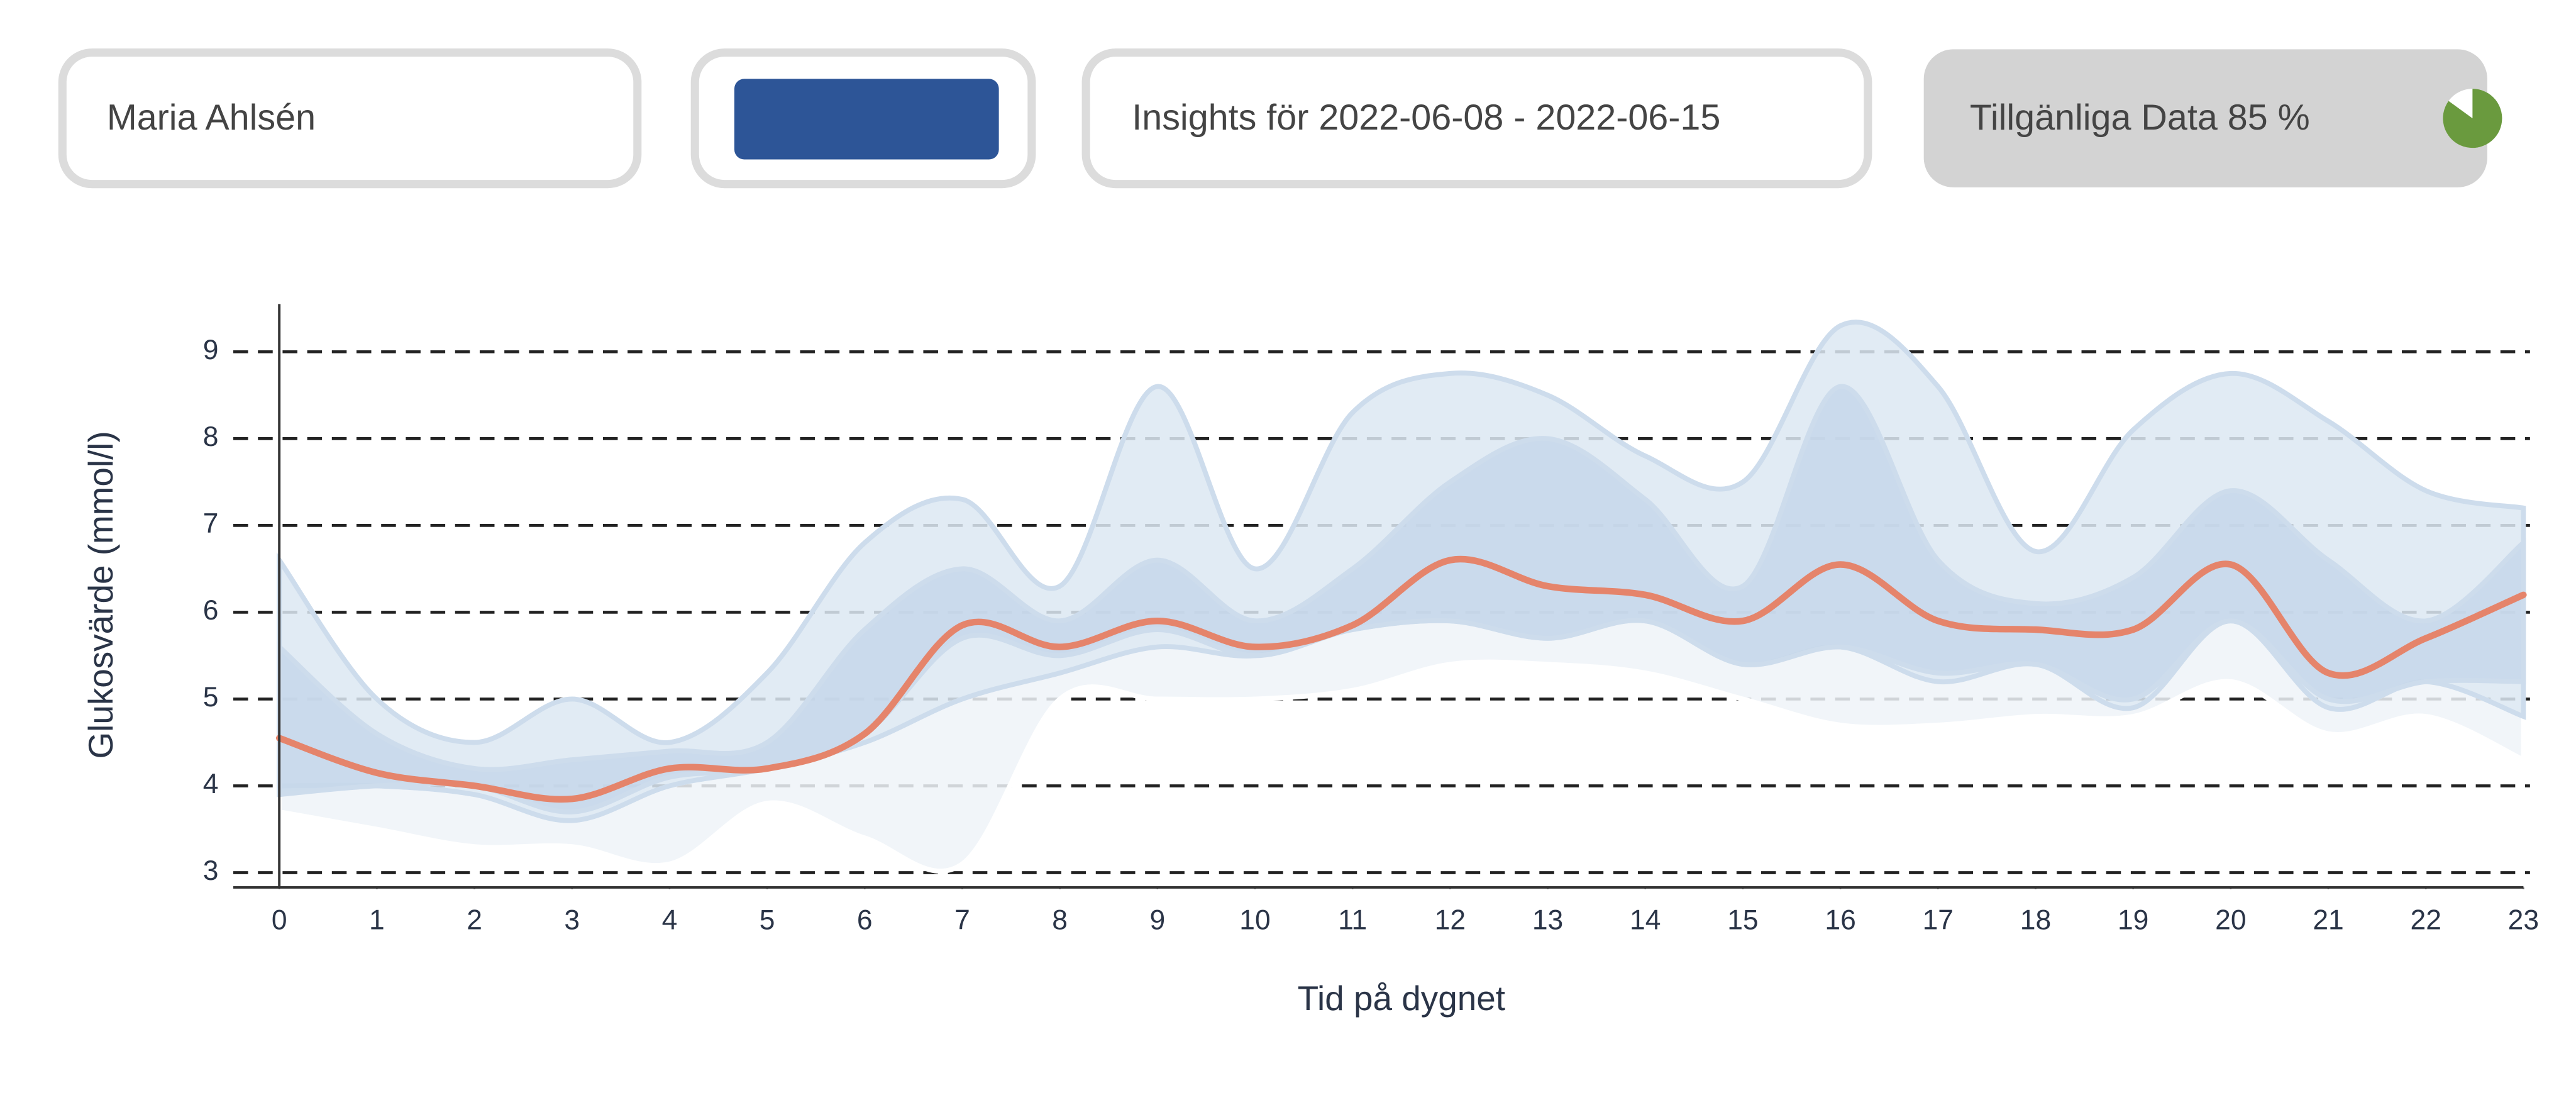 Image resolution: width=2576 pixels, height=1095 pixels. What do you see at coordinates (350, 118) in the screenshot?
I see `patient-card` at bounding box center [350, 118].